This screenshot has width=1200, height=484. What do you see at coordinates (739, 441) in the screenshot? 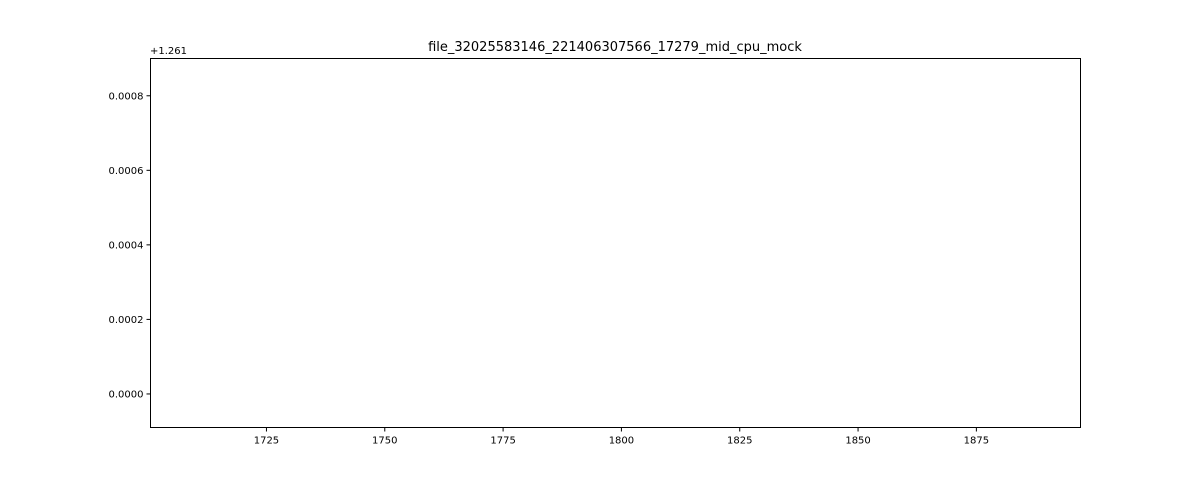
I see `x-tick-label: 1825` at bounding box center [739, 441].